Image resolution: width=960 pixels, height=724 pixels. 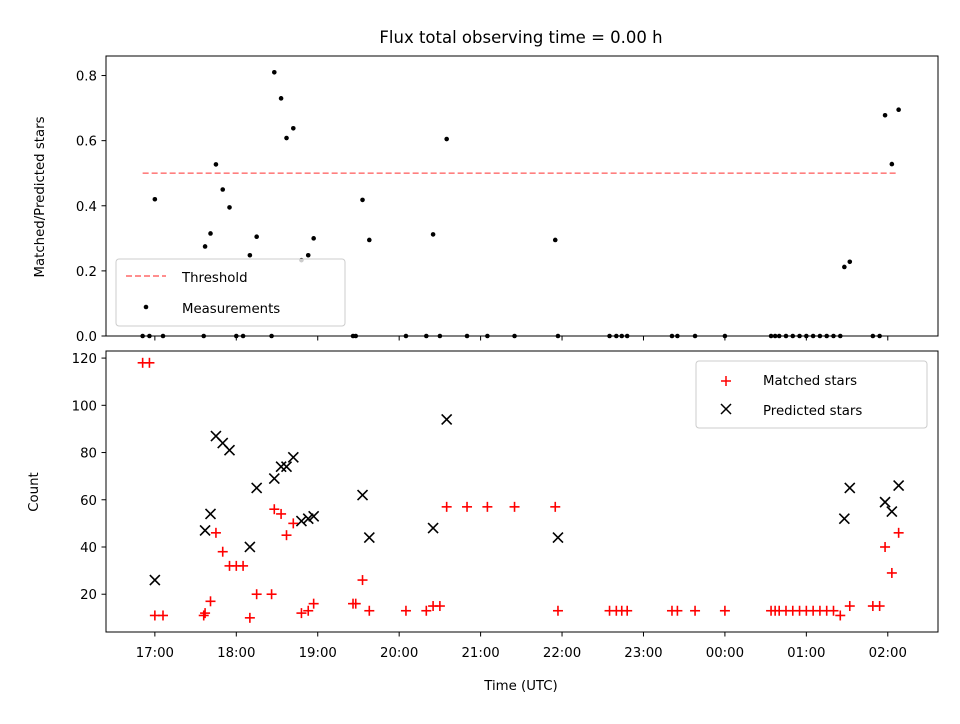 What do you see at coordinates (480, 653) in the screenshot?
I see `x-tick-label: 21:00` at bounding box center [480, 653].